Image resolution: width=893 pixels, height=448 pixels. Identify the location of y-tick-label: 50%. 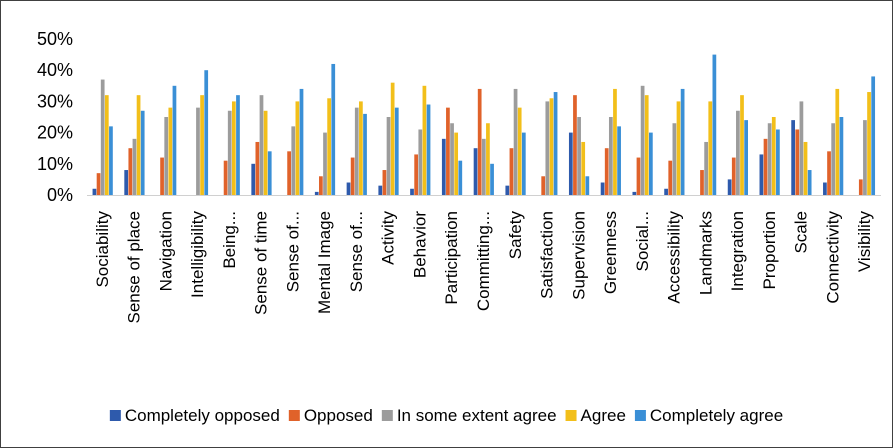
(55, 39).